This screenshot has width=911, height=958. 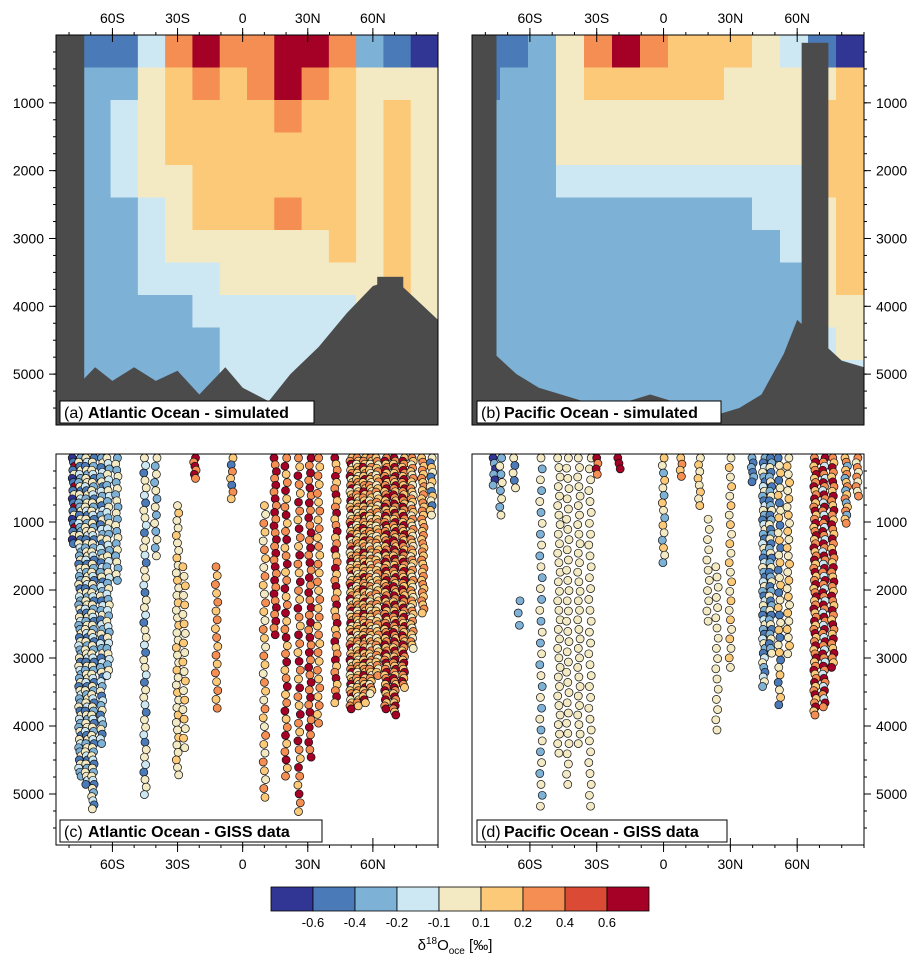 What do you see at coordinates (34, 649) in the screenshot?
I see `y-axis-c: 1000 2000 3000 4000 5000` at bounding box center [34, 649].